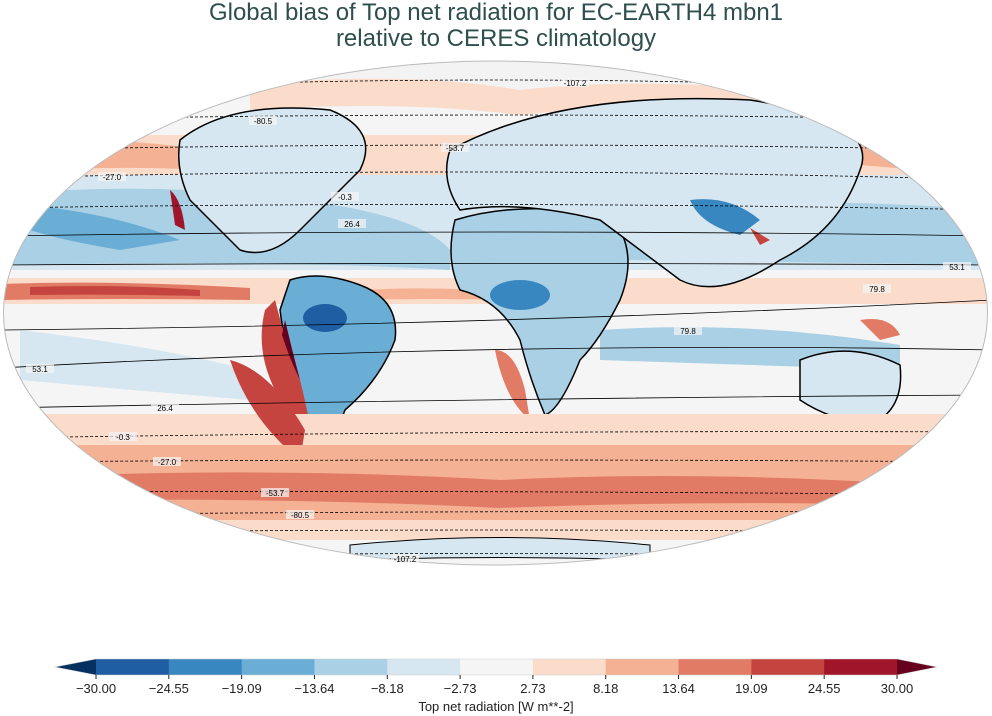 This screenshot has width=992, height=716. Describe the element at coordinates (751, 688) in the screenshot. I see `colorbar-tick-label: 19.09` at that location.